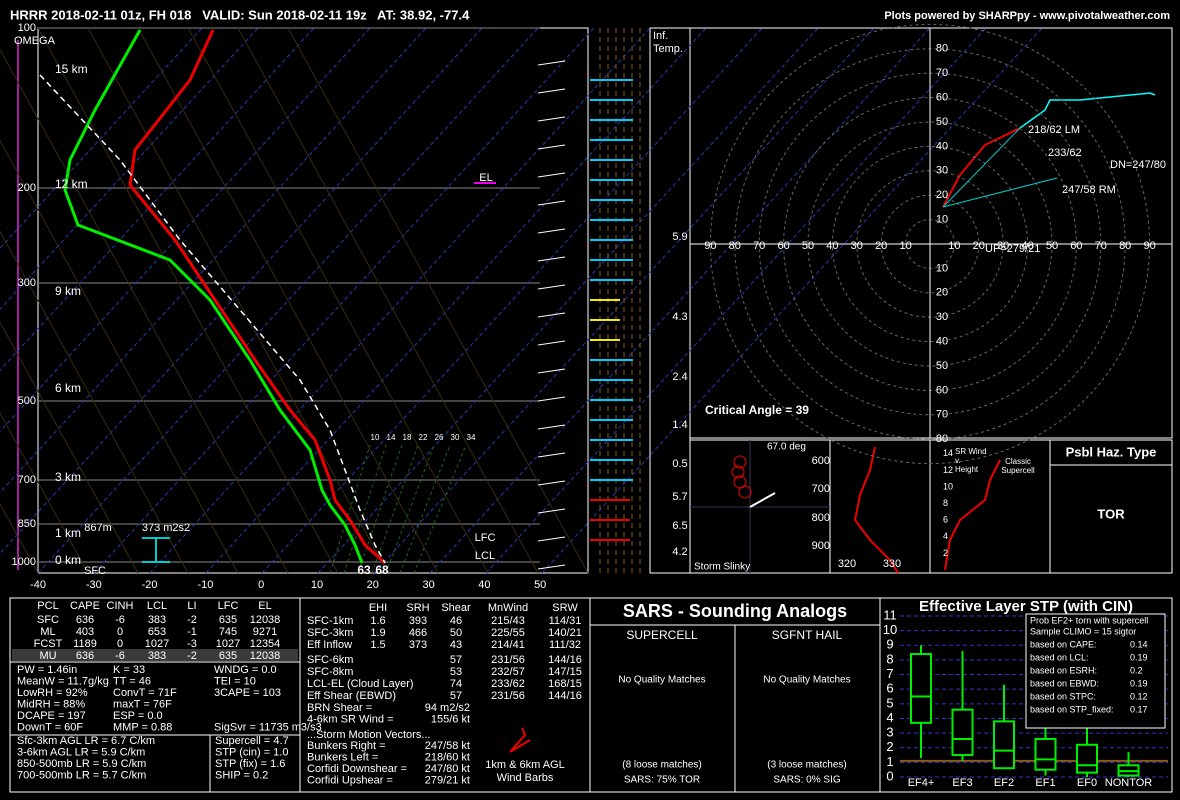 This screenshot has width=1180, height=800. Describe the element at coordinates (1018, 461) in the screenshot. I see `sr-legend: Classic` at that location.